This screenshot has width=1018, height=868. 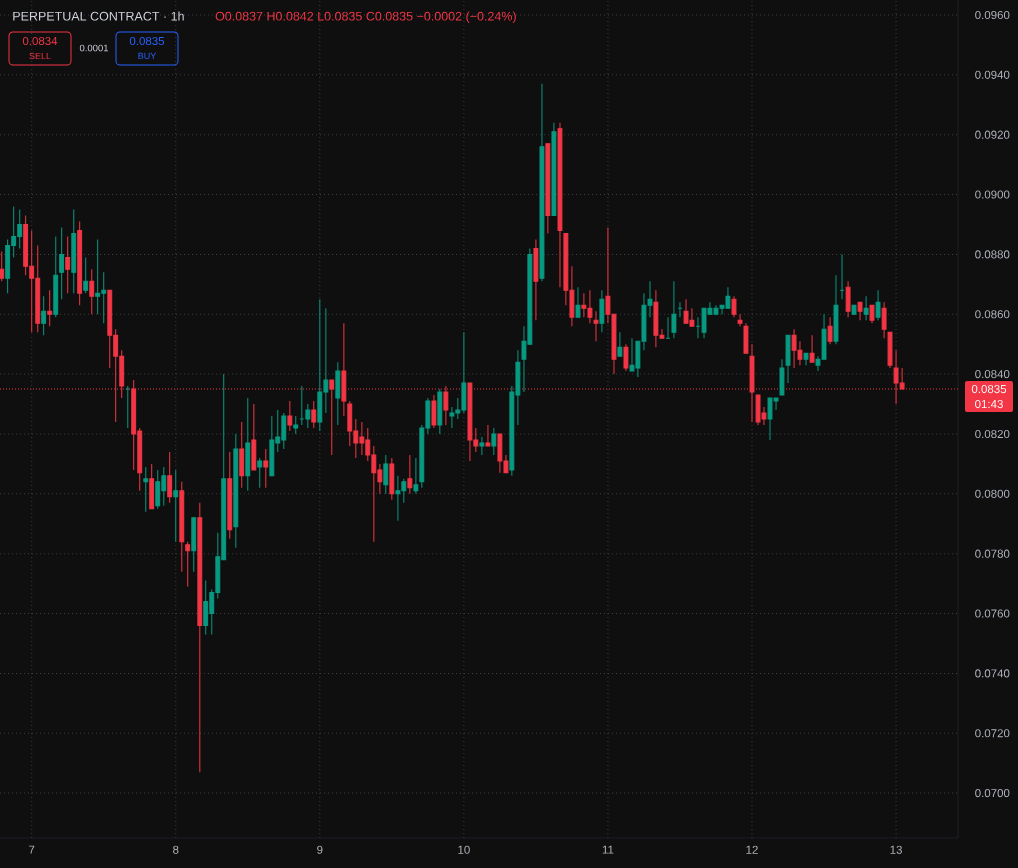 What do you see at coordinates (992, 134) in the screenshot?
I see `y-tick-label: 0.0920` at bounding box center [992, 134].